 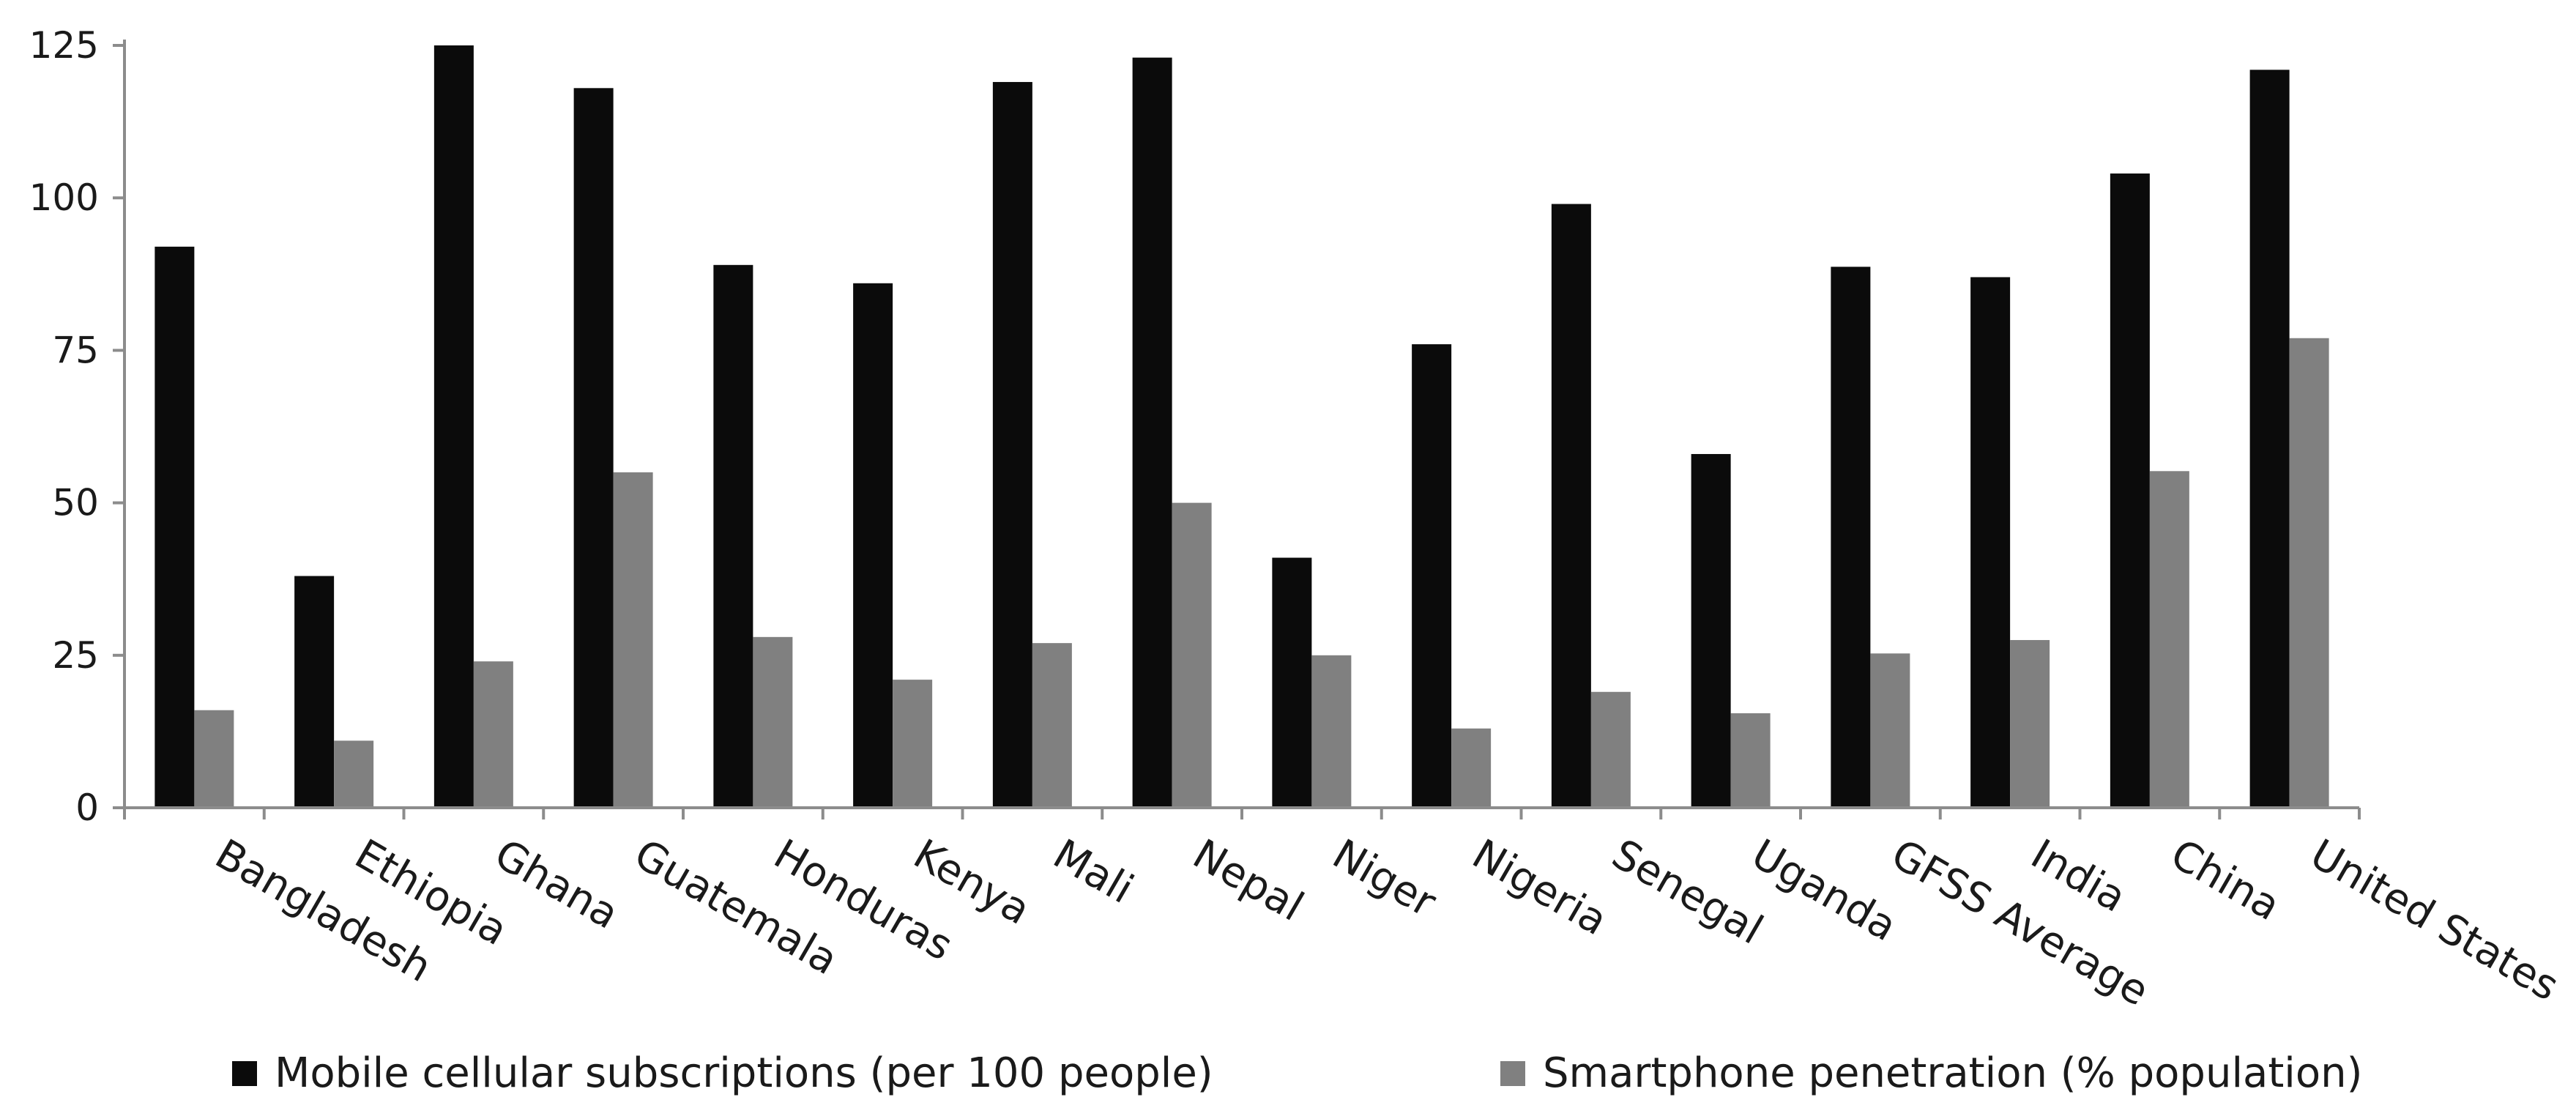 I want to click on y-axis-ticks: 0 25 50 75 100 125, so click(x=76, y=426).